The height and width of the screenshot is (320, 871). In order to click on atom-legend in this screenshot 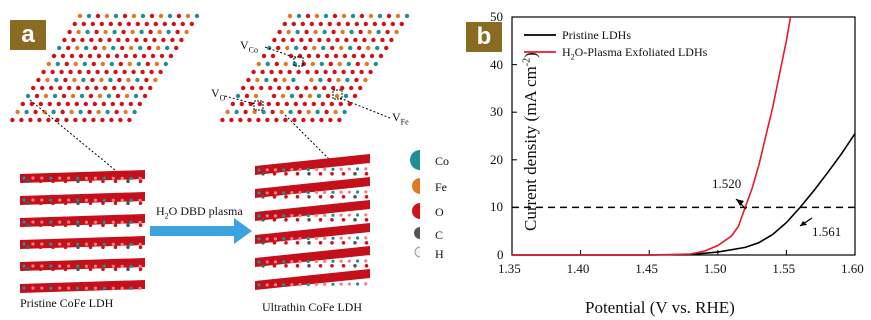, I will do `click(415, 204)`.